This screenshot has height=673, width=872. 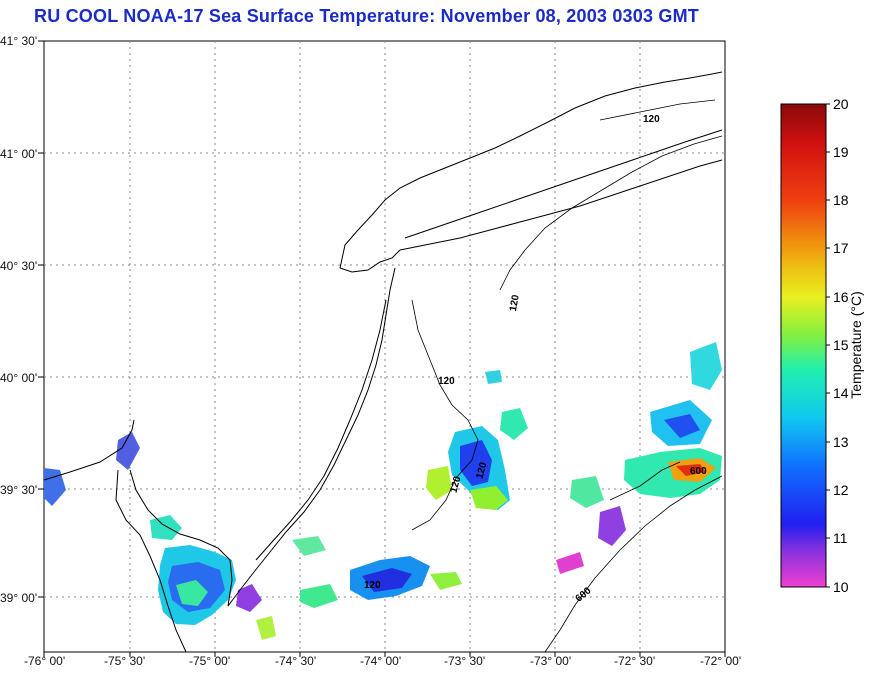 I want to click on lon-label-72-00: -72° 00', so click(x=721, y=661).